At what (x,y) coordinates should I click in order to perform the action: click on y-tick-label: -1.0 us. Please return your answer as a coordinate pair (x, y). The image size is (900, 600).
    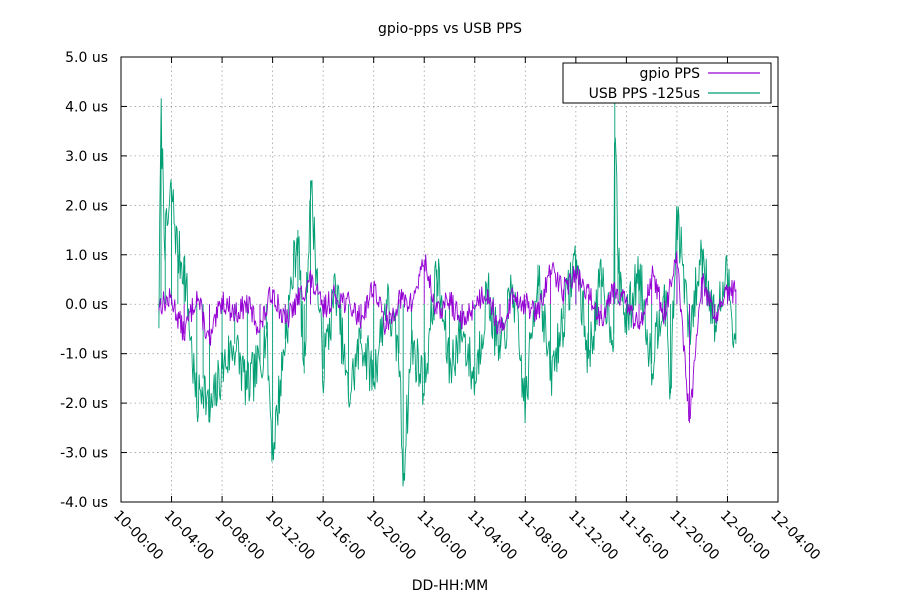
    Looking at the image, I should click on (84, 355).